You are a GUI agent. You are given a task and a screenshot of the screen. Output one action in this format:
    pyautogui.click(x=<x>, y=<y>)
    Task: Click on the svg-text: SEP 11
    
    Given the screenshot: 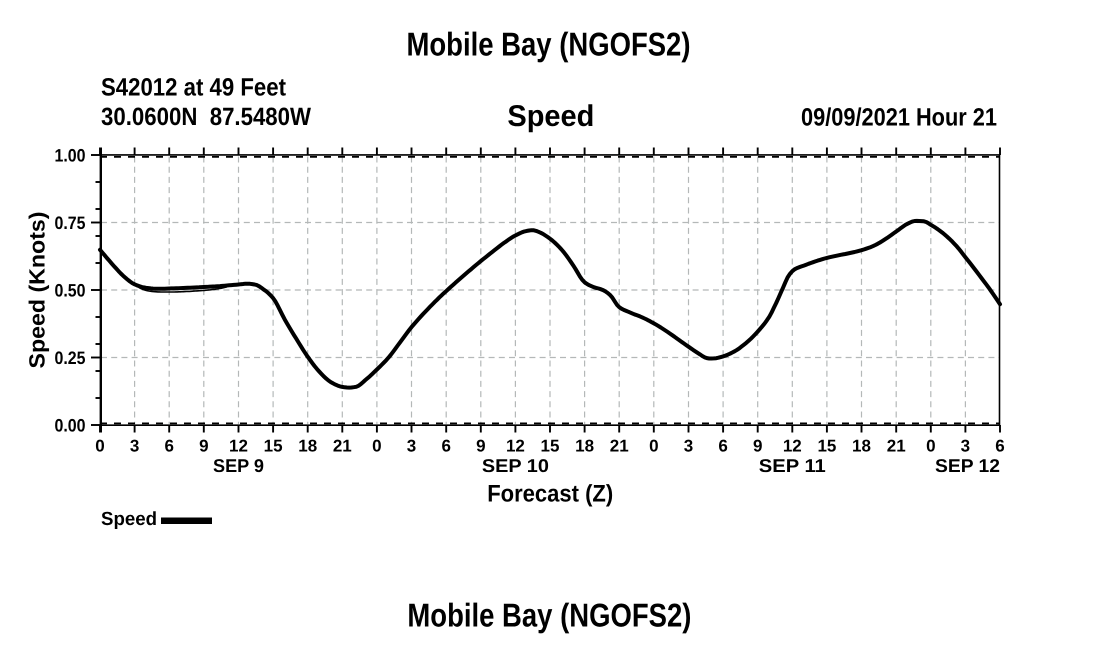 What is the action you would take?
    pyautogui.click(x=792, y=465)
    